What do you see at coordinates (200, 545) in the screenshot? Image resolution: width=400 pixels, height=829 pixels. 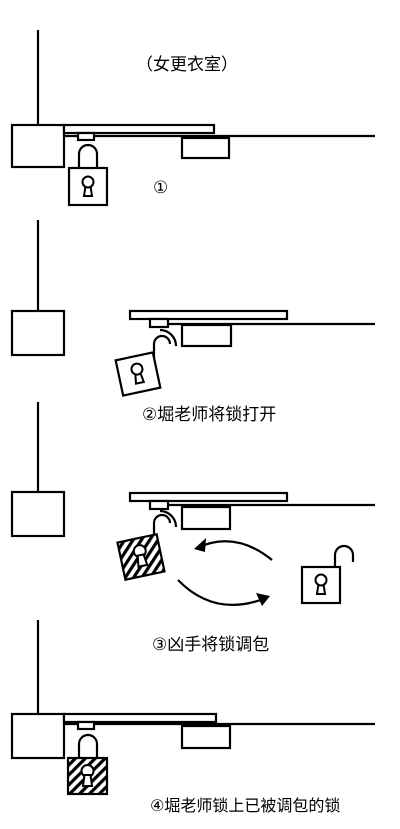 I see `arrowhead-left-icon` at bounding box center [200, 545].